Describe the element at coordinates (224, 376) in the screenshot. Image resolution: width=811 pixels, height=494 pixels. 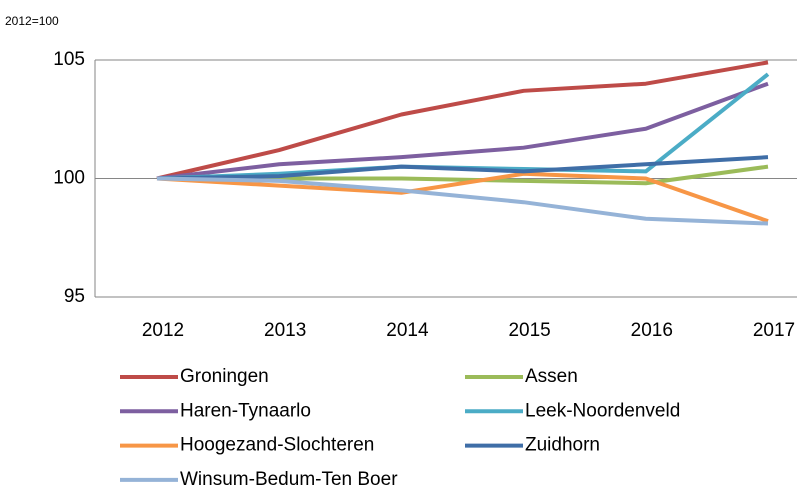
I see `legend-label: Groningen` at that location.